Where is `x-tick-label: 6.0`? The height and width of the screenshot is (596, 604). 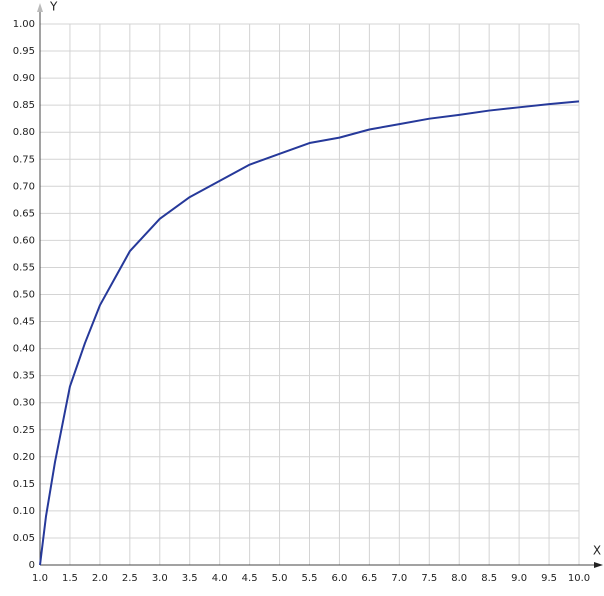 x-tick-label: 6.0 is located at coordinates (339, 578).